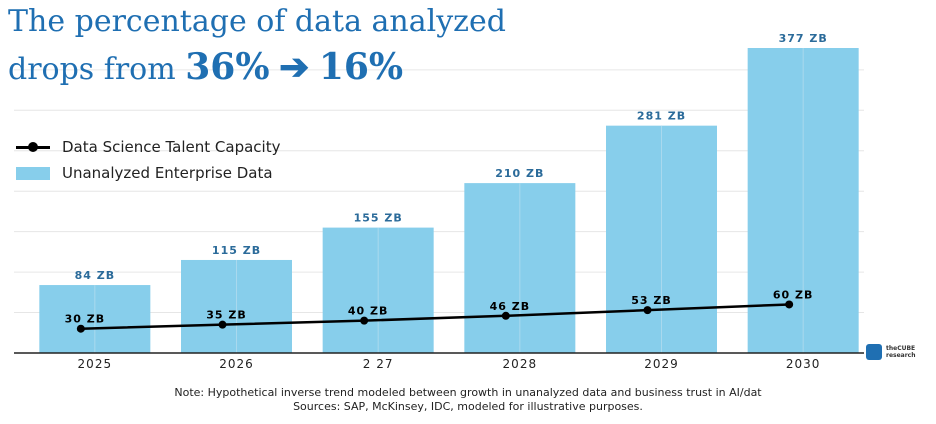 This screenshot has height=424, width=936. I want to click on cube-logo-icon, so click(874, 352).